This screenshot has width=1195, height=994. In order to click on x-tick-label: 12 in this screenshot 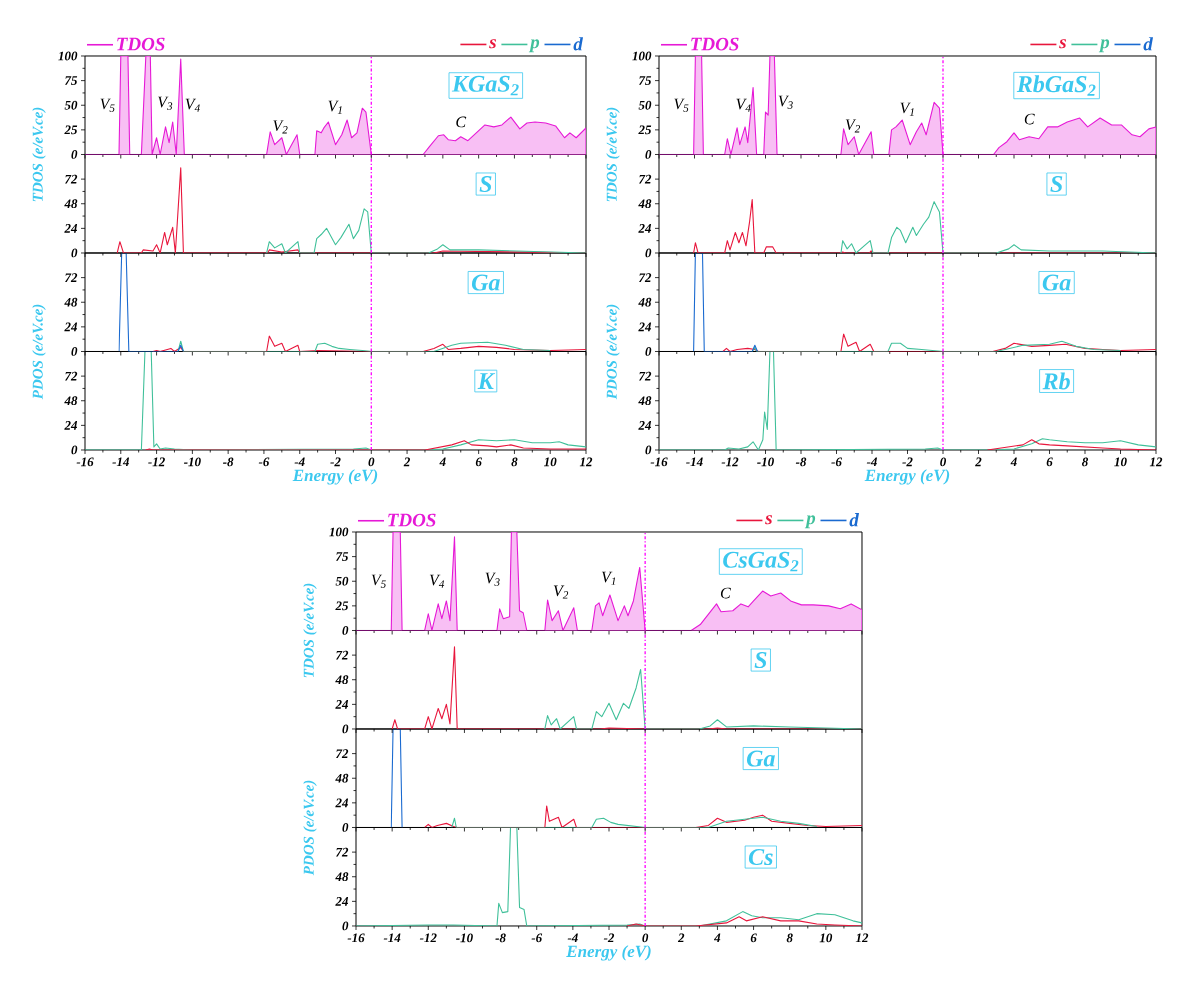, I will do `click(586, 462)`.